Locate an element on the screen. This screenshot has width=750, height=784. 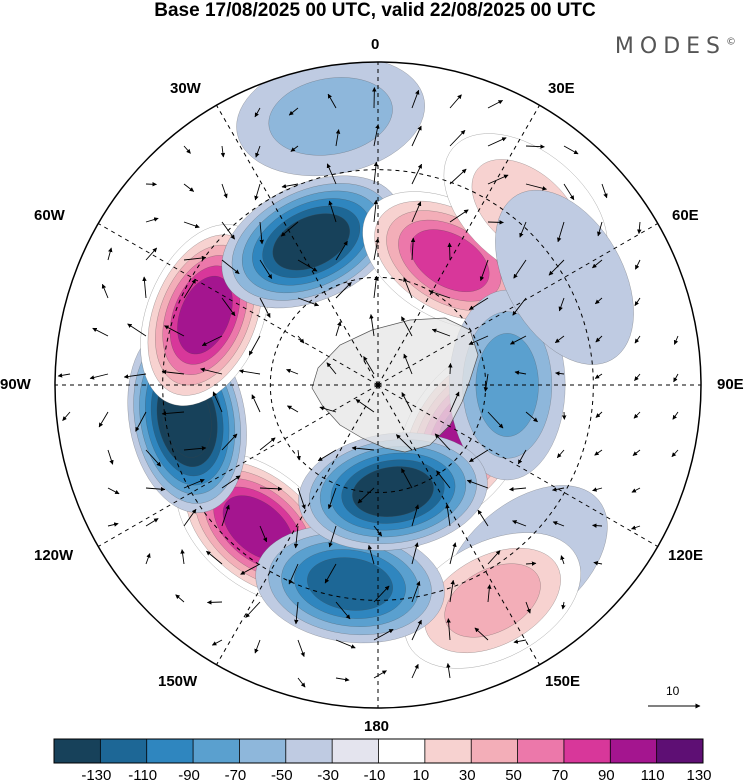
colorbar-tick-label: 70 is located at coordinates (560, 775).